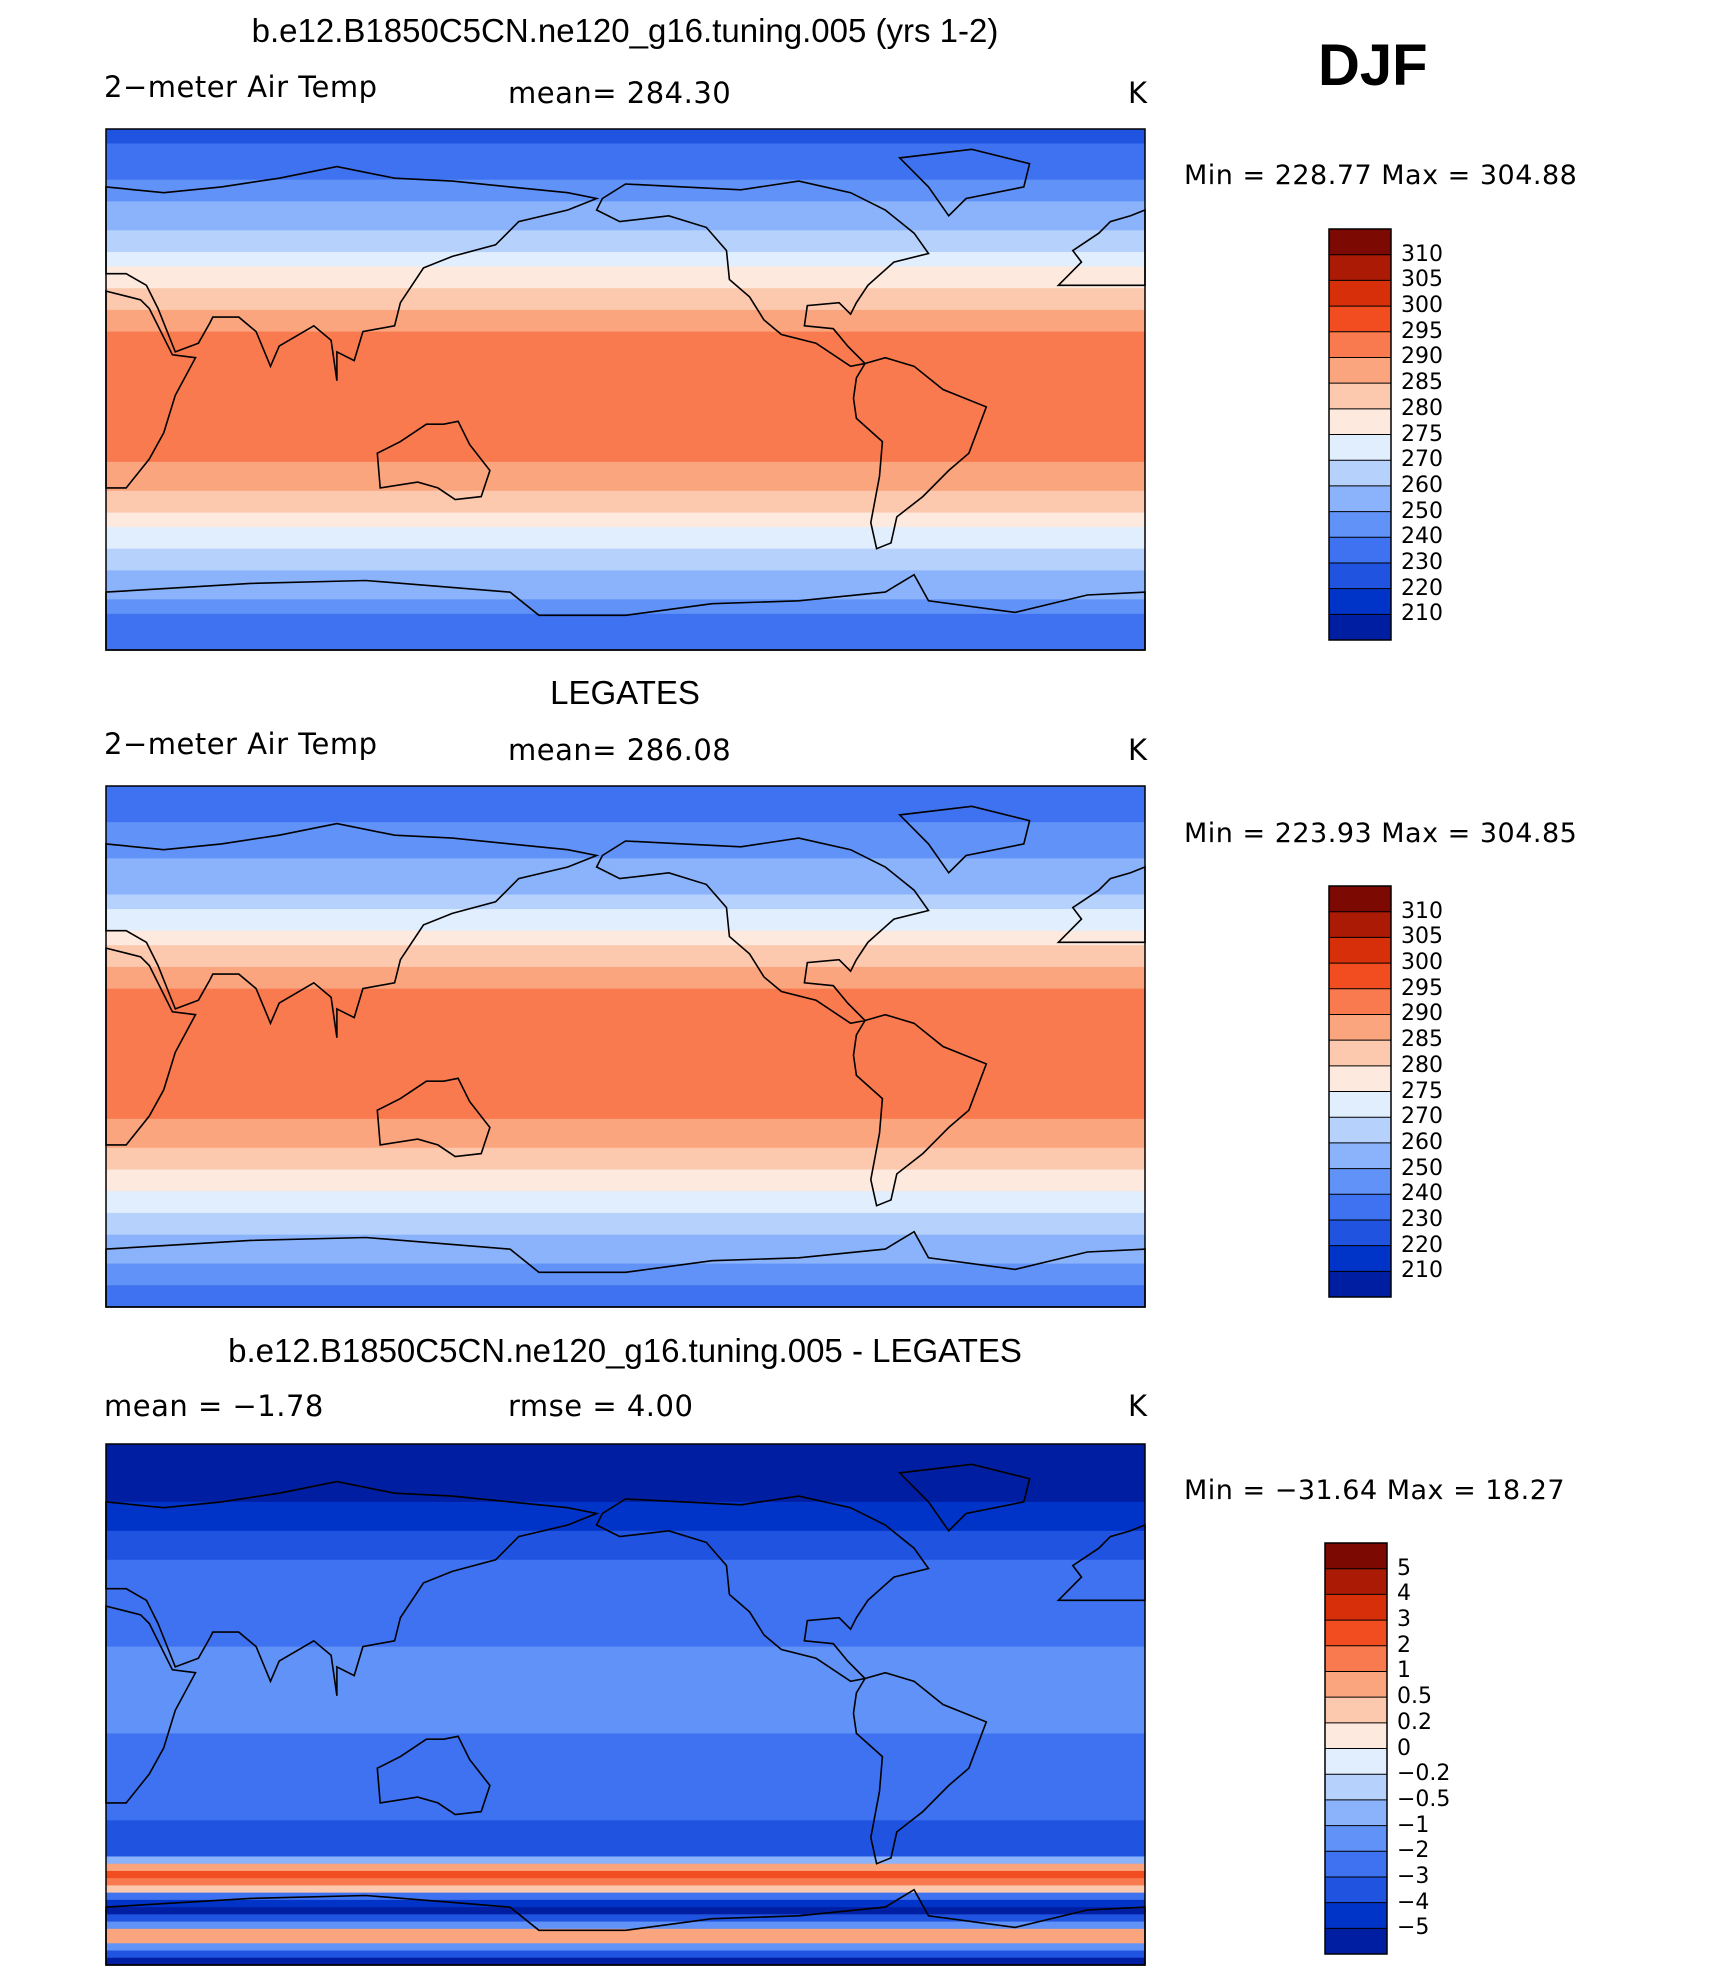 The image size is (1710, 1969). I want to click on panel-3-rmse: rmse = 4.00, so click(601, 1406).